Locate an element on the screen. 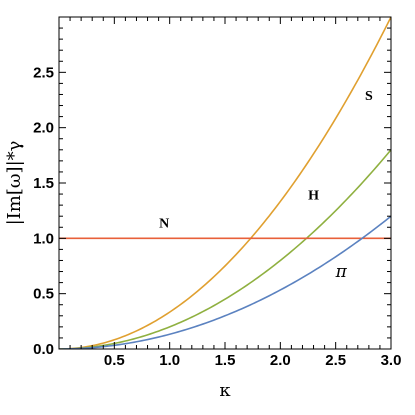 This screenshot has height=415, width=415. x-tick-label: 2.5 is located at coordinates (335, 360).